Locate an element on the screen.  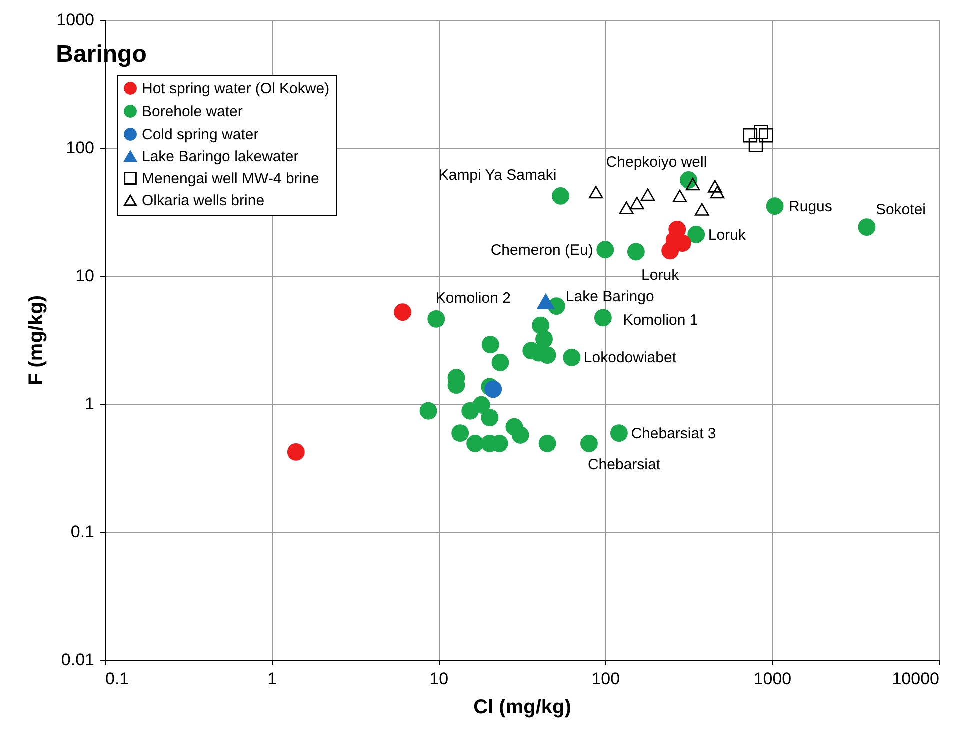
x-tick-label: 10 is located at coordinates (439, 679).